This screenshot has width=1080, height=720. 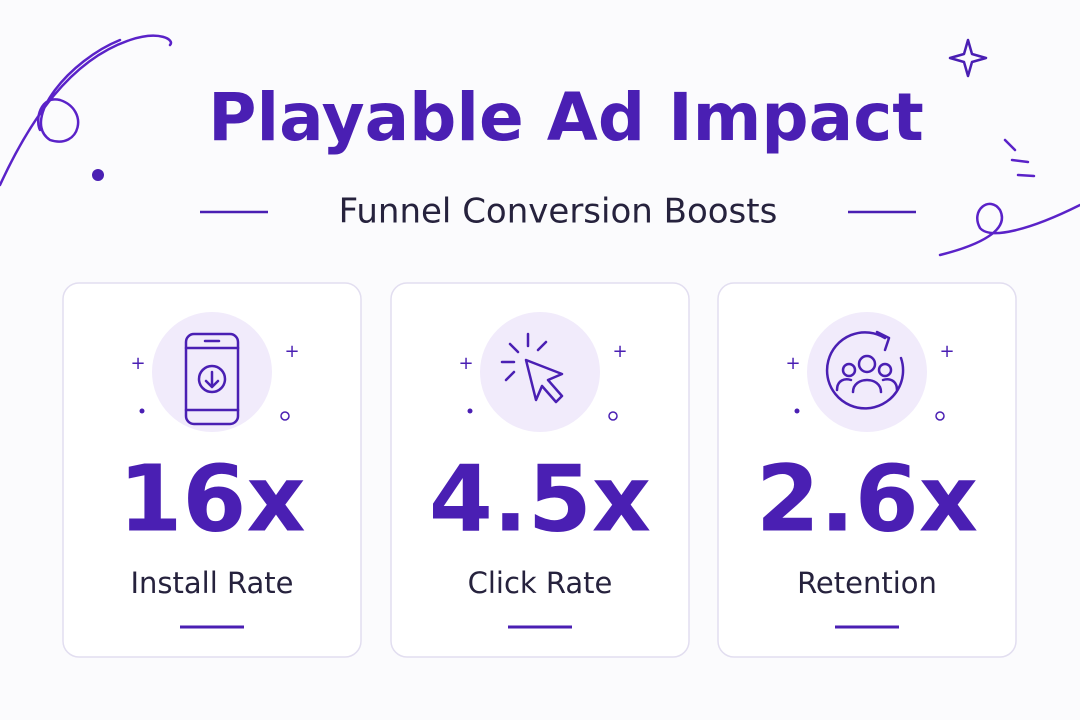 I want to click on stat-card: + +2.6x Retention, so click(x=867, y=470).